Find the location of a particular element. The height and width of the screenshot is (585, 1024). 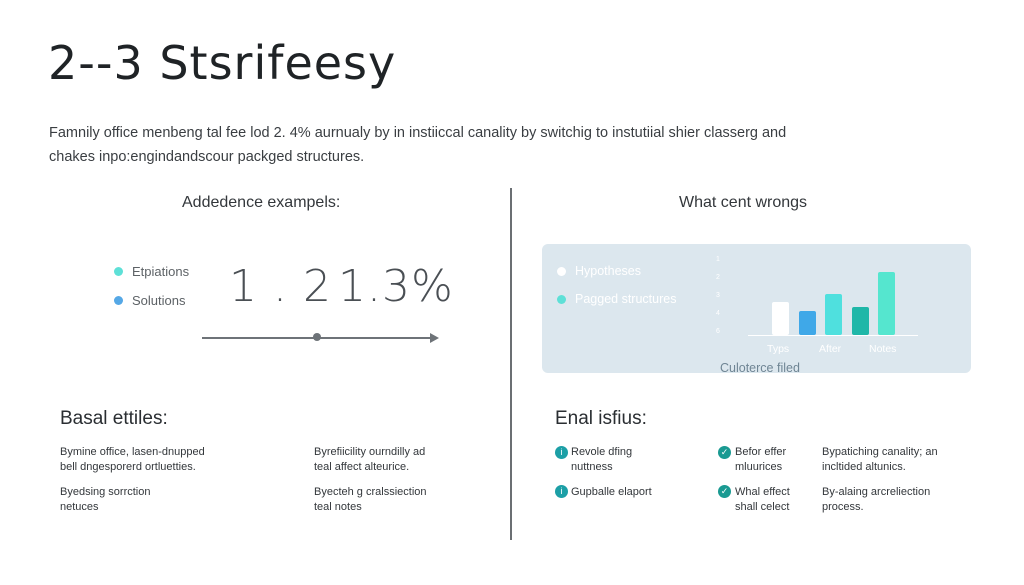

white-dot-icon is located at coordinates (561, 271).